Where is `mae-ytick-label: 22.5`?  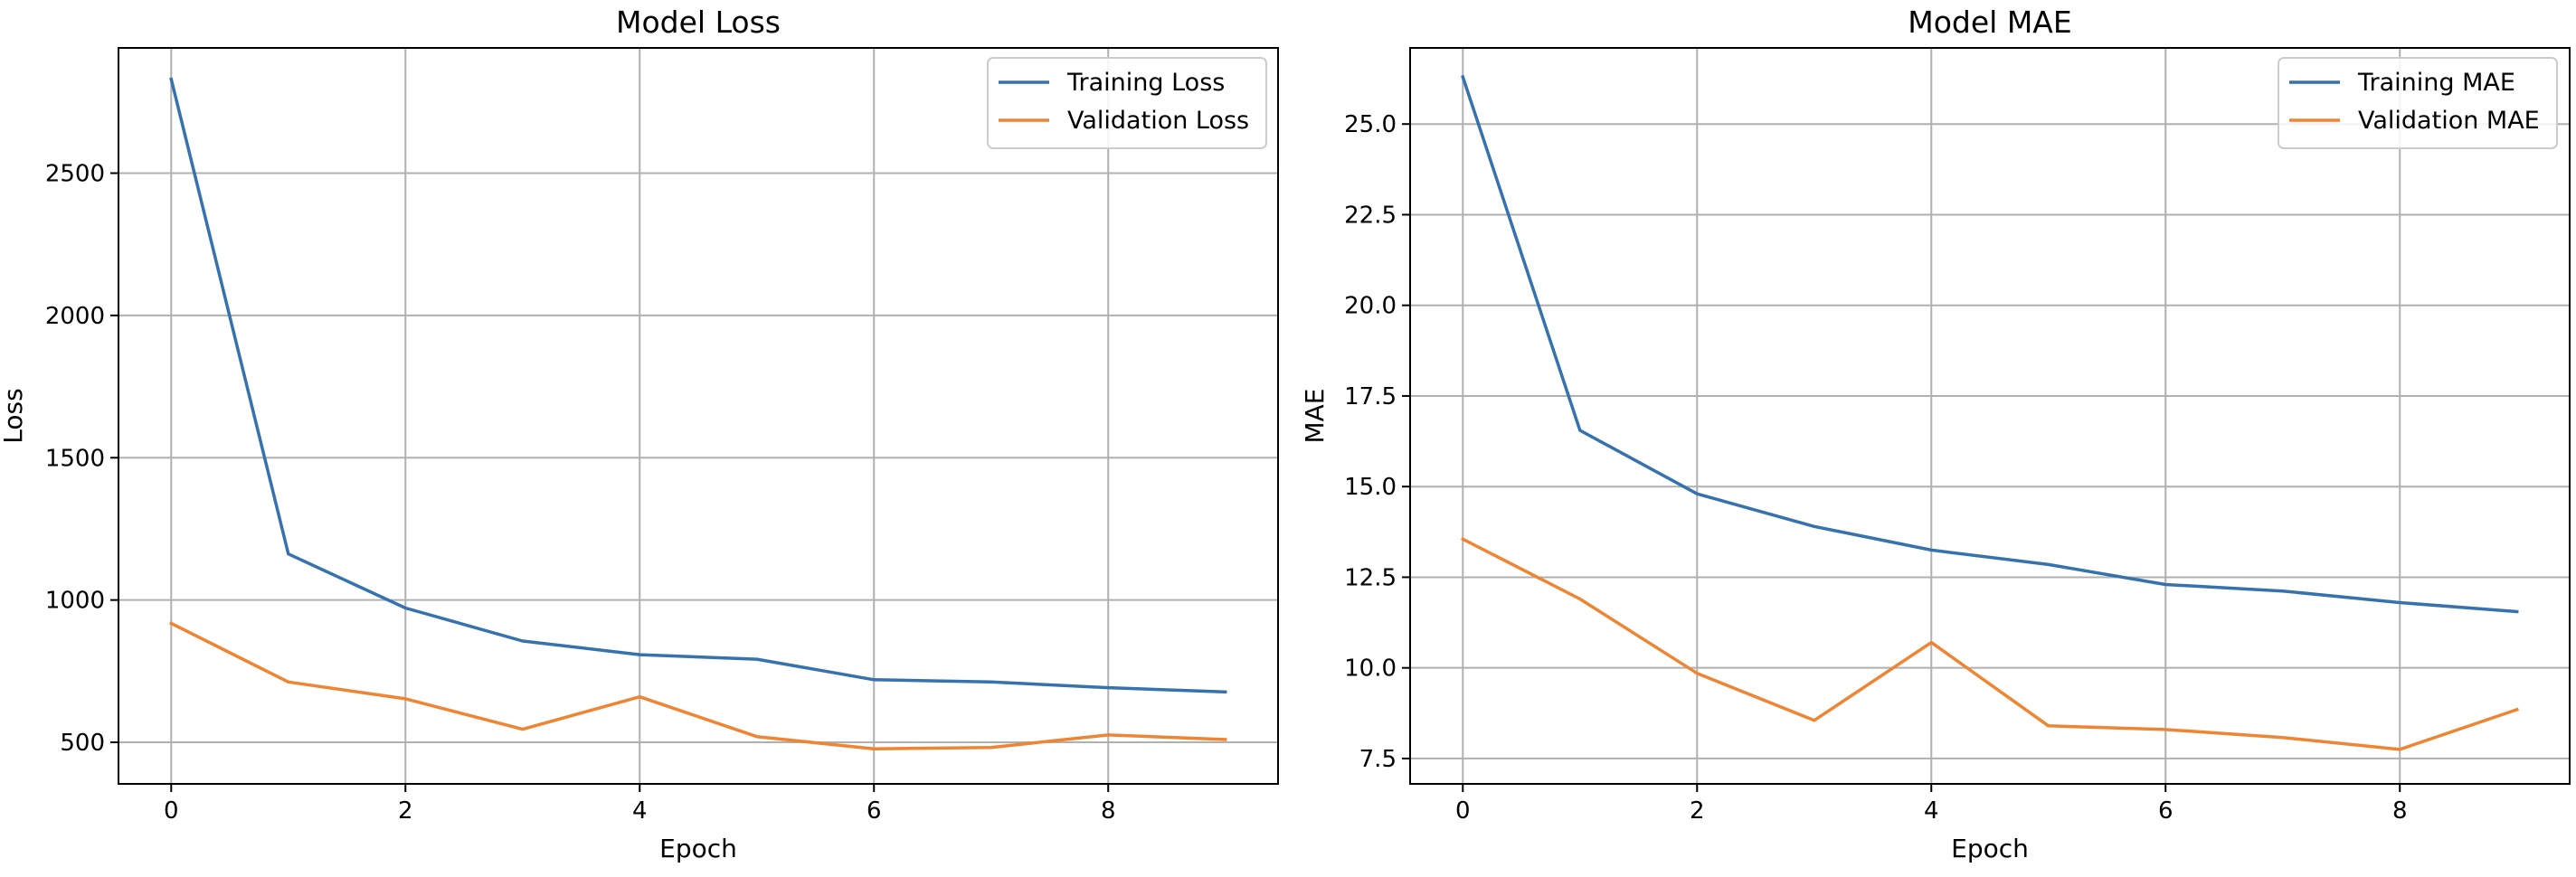
mae-ytick-label: 22.5 is located at coordinates (1371, 216).